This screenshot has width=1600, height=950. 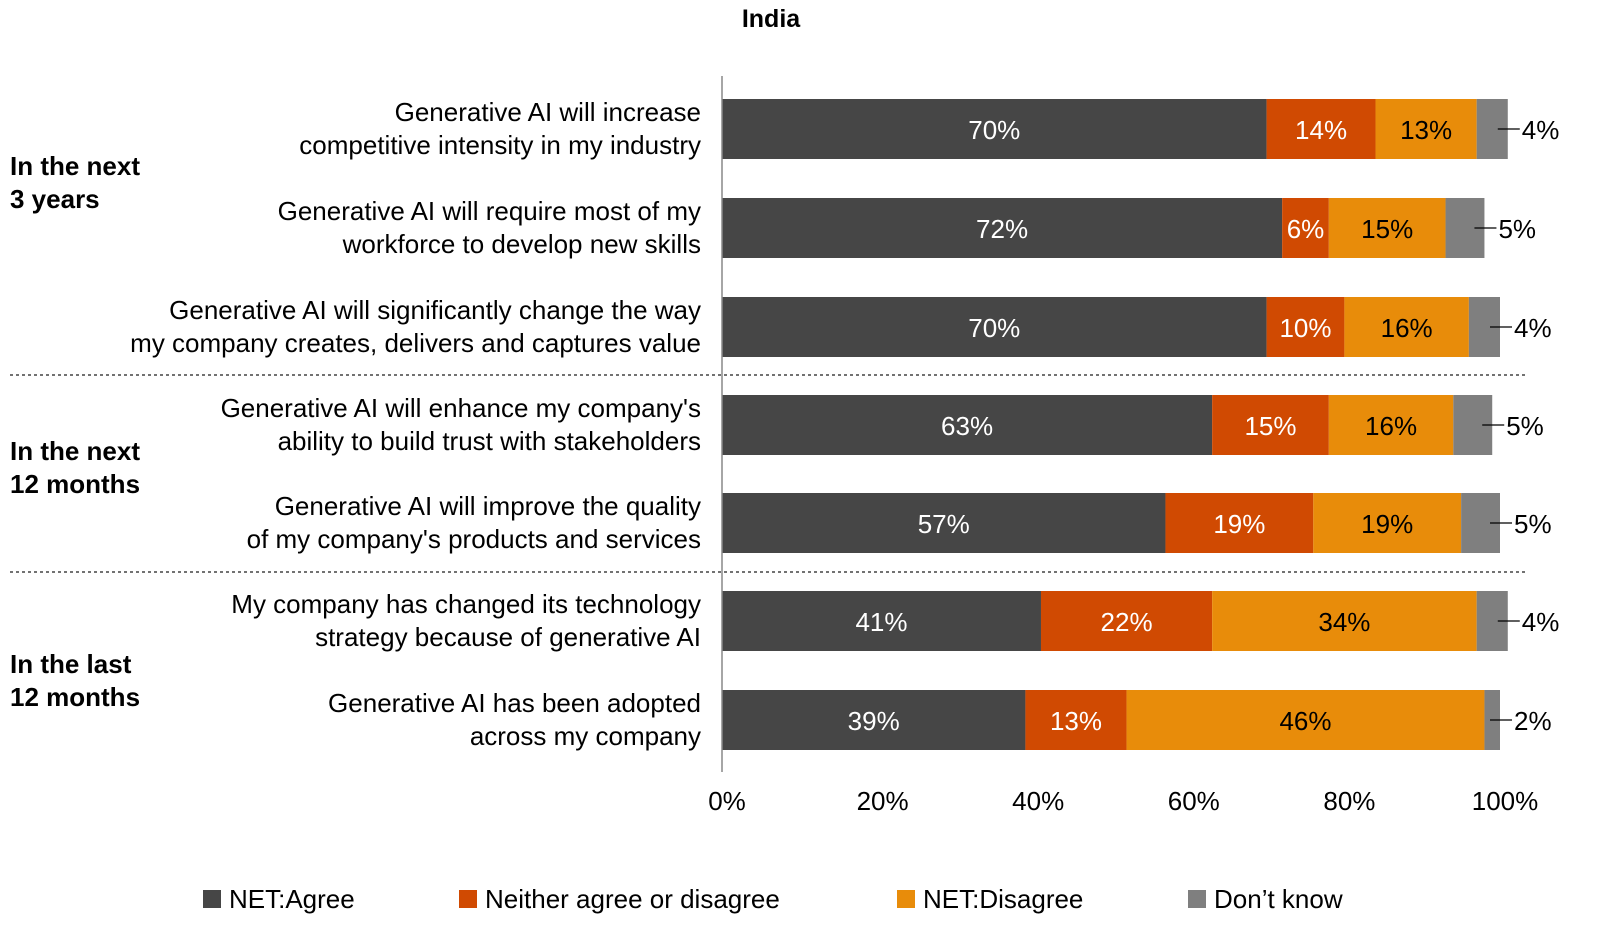 I want to click on data-label: 41%, so click(x=881, y=622).